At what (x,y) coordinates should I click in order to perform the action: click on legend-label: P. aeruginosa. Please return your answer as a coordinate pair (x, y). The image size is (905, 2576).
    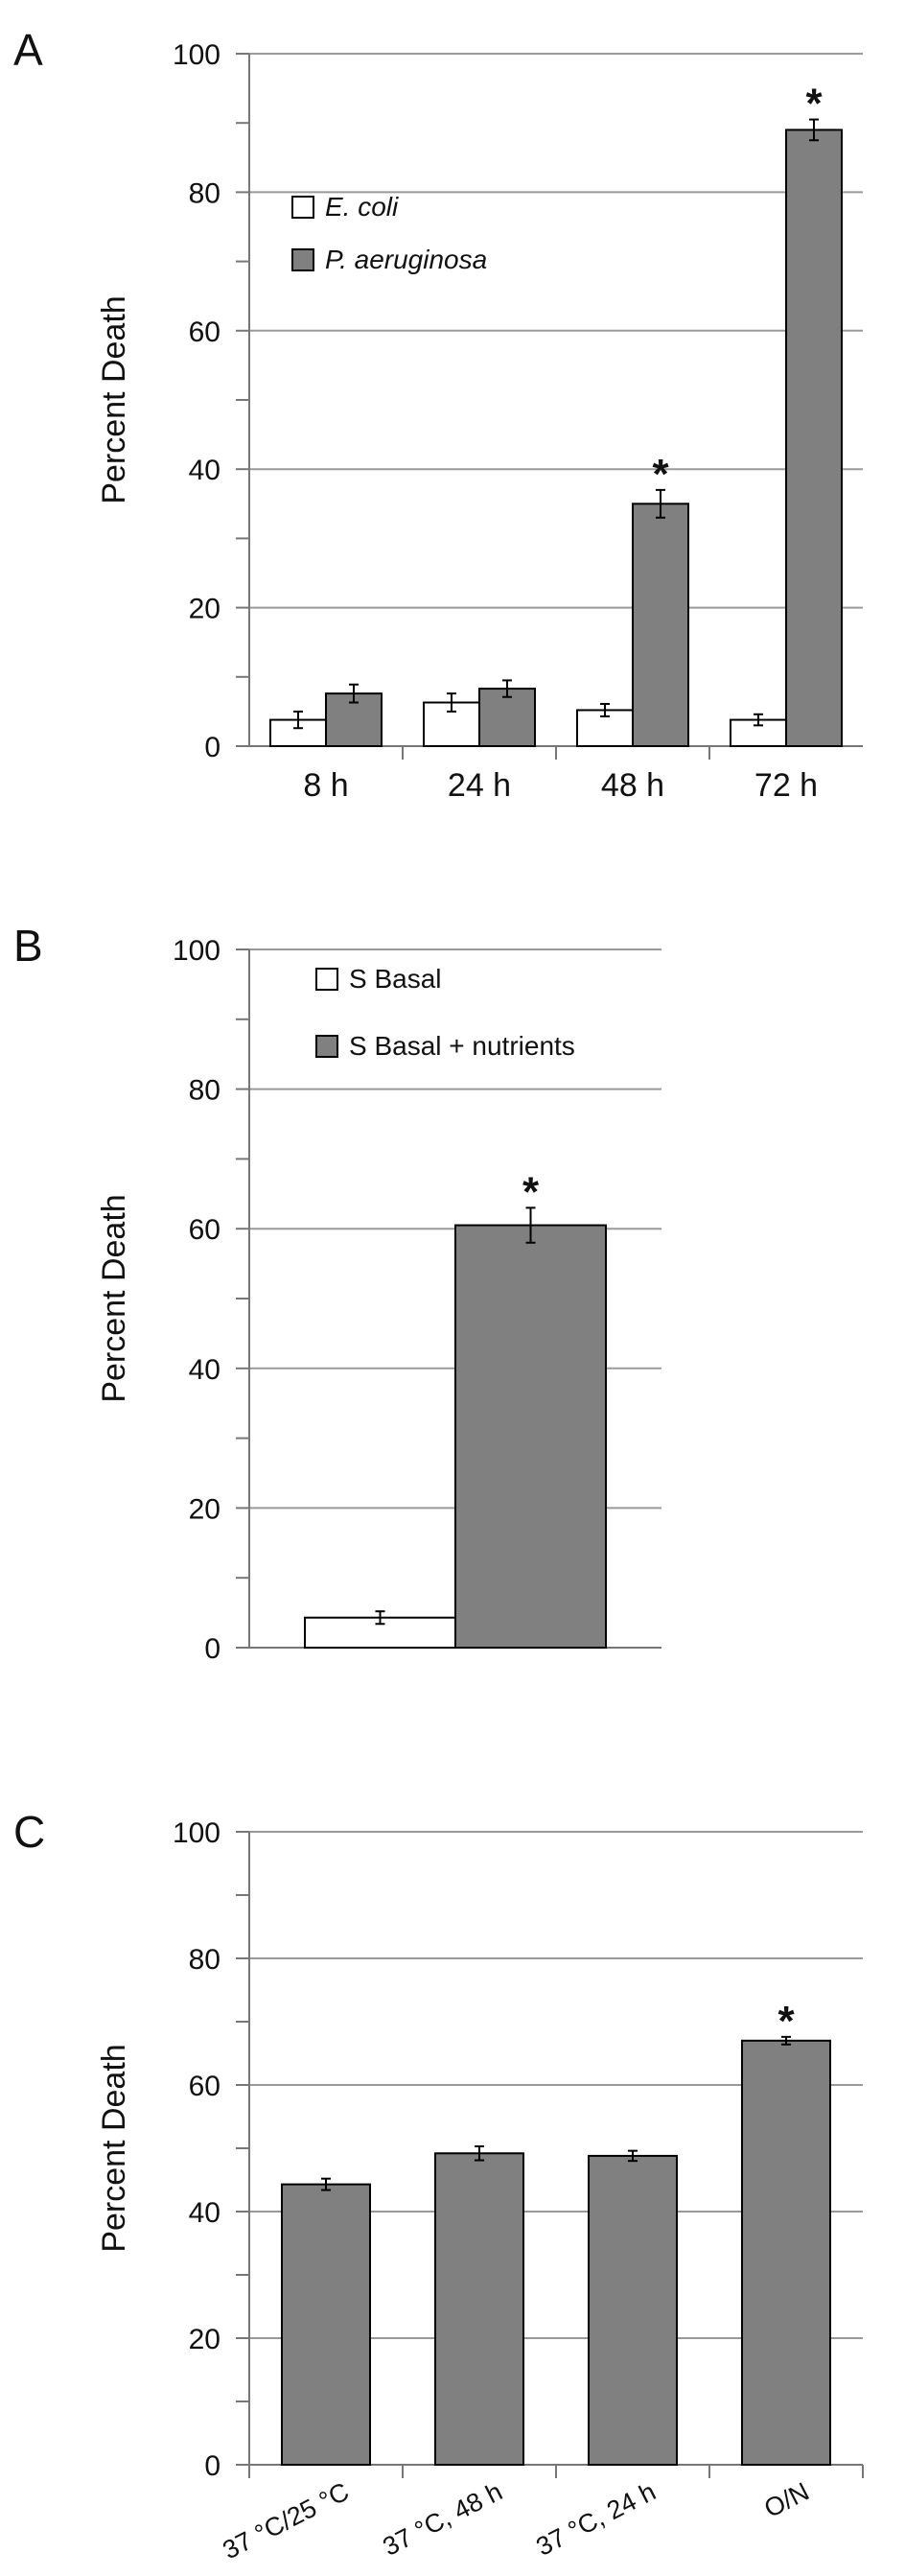
    Looking at the image, I should click on (406, 259).